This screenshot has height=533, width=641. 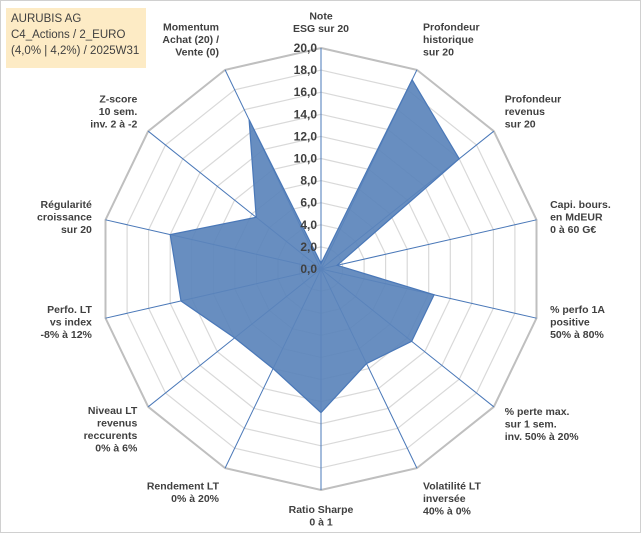 I want to click on axis-label: Ratio Sharpe 0 à 1, so click(x=321, y=516).